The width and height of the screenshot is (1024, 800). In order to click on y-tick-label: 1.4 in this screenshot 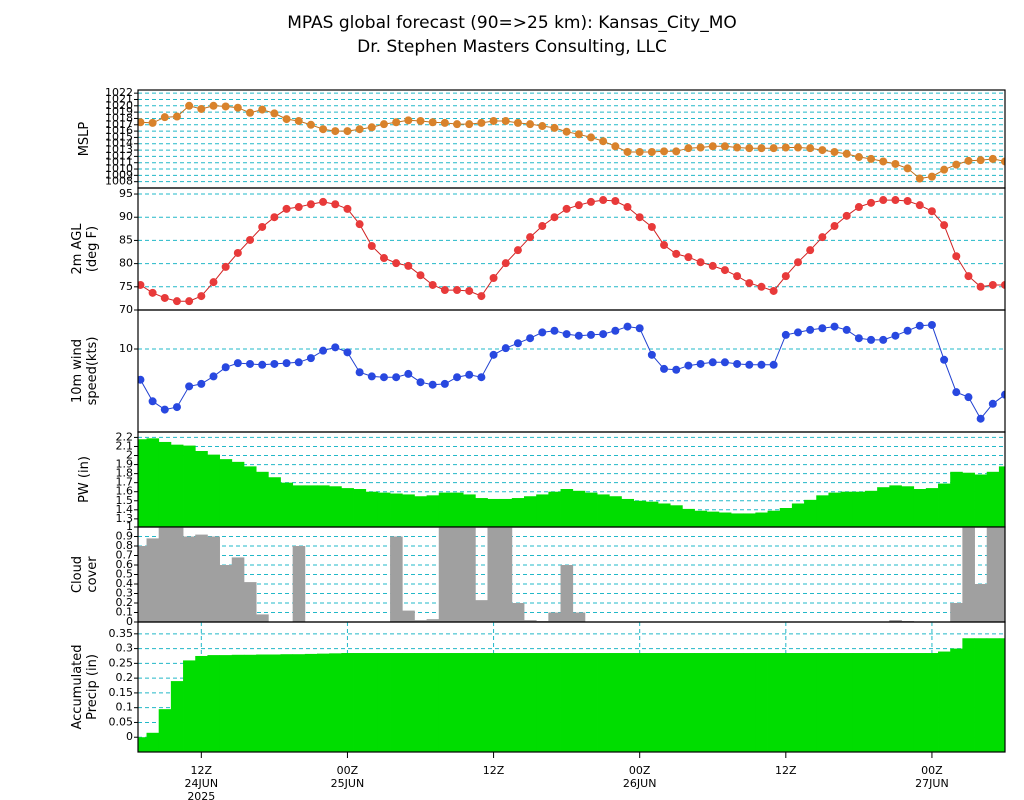, I will do `click(125, 509)`.